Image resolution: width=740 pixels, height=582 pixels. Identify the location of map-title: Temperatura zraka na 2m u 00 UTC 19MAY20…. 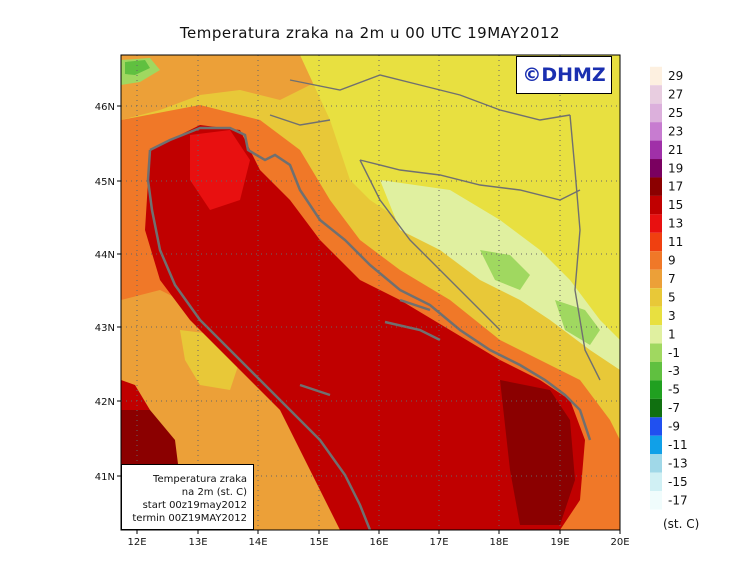
(370, 33).